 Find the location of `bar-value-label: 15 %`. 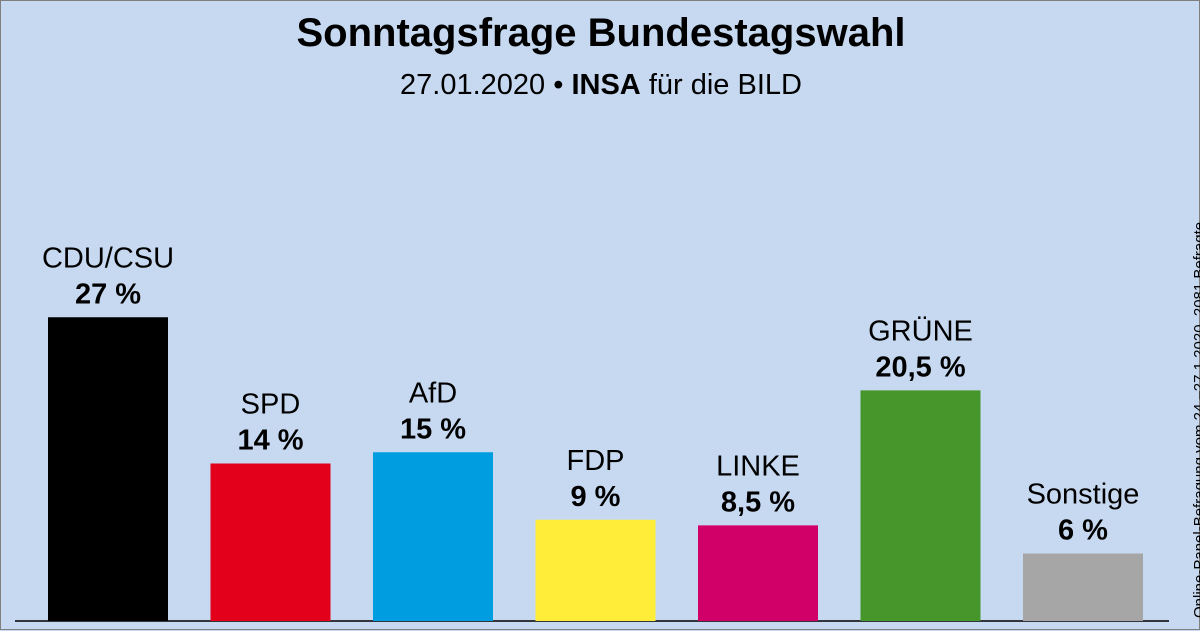

bar-value-label: 15 % is located at coordinates (433, 429).